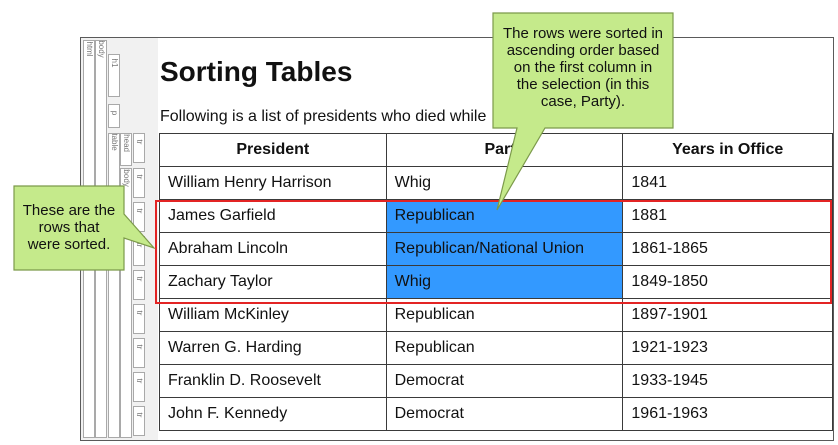  I want to click on table-tag-label: table, so click(114, 142).